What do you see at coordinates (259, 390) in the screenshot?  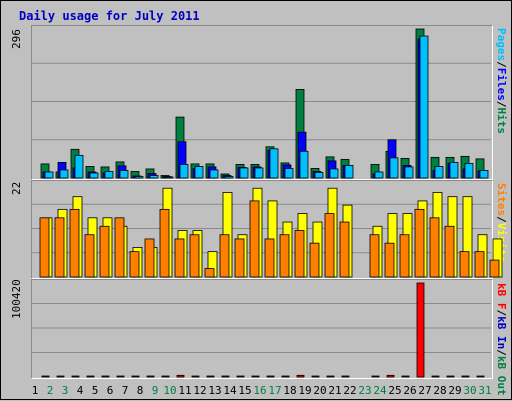 I see `day-label: 16` at bounding box center [259, 390].